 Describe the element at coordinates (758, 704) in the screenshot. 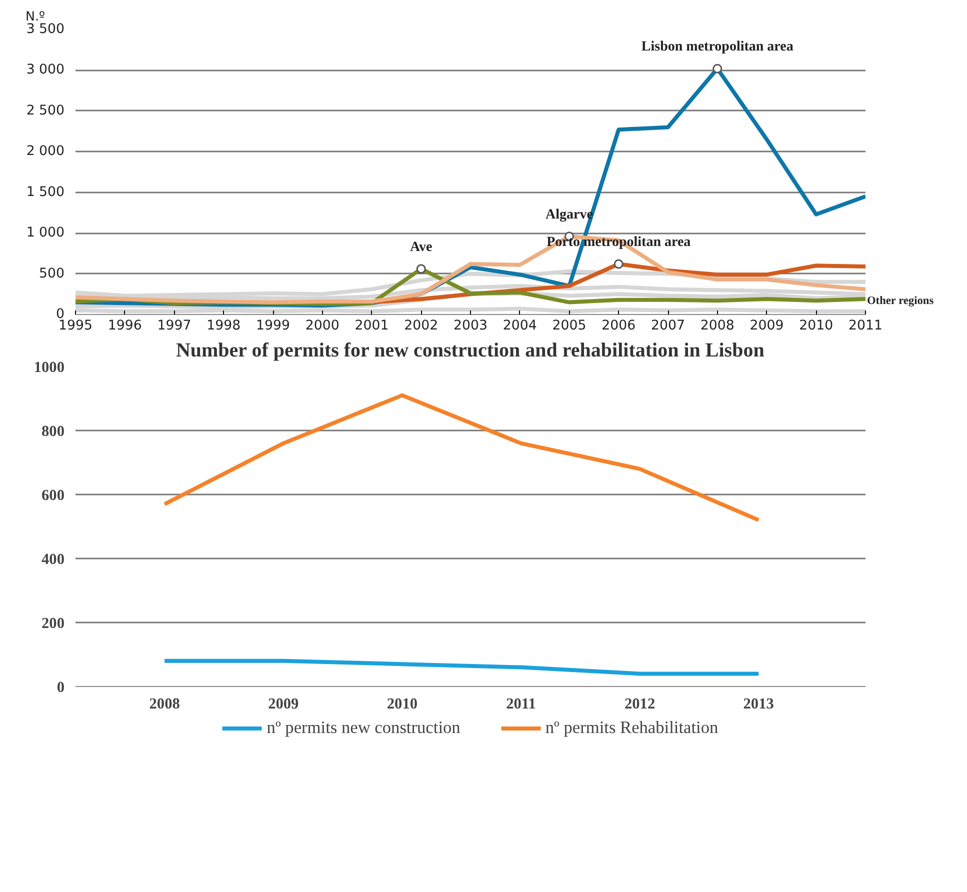

I see `x-tick-label: 2013` at that location.